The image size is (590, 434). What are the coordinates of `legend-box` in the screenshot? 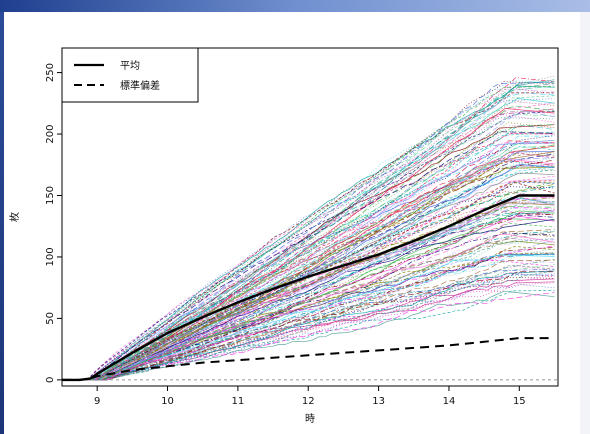 It's located at (130, 75).